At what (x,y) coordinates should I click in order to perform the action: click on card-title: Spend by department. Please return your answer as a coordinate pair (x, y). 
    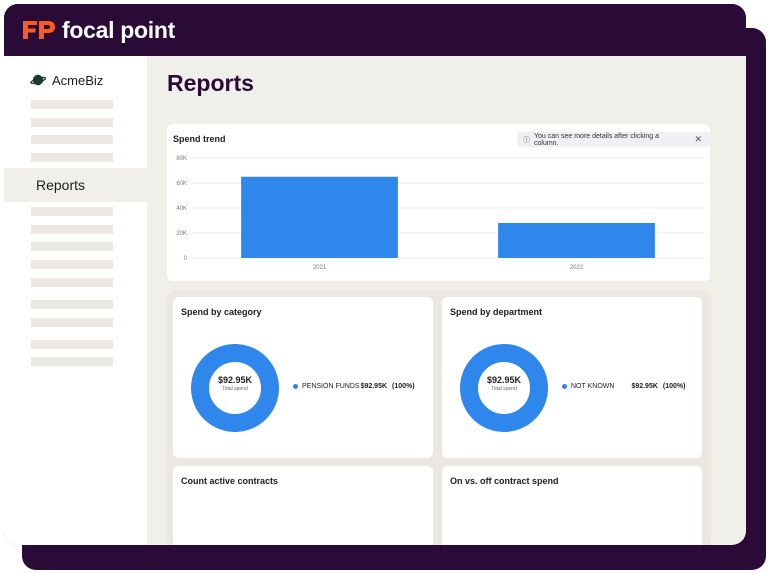
    Looking at the image, I should click on (496, 312).